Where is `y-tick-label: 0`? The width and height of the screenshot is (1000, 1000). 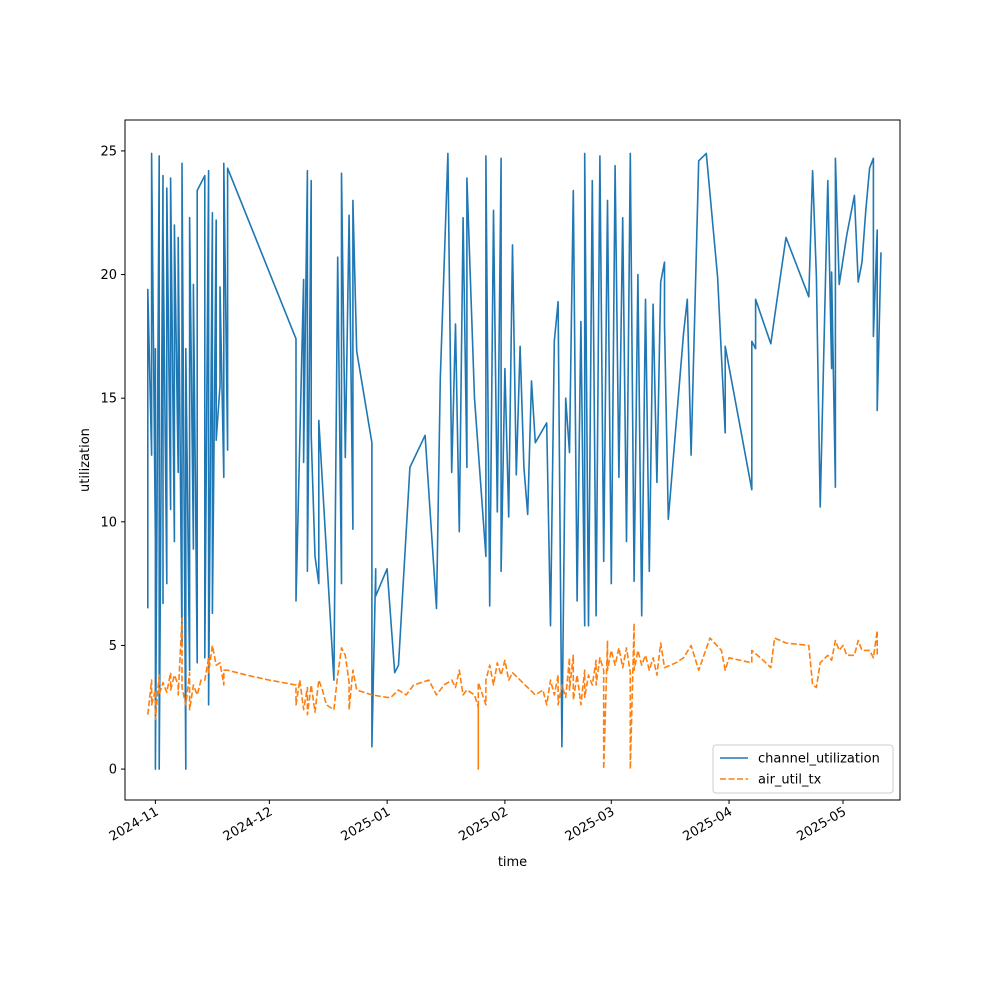
y-tick-label: 0 is located at coordinates (113, 770).